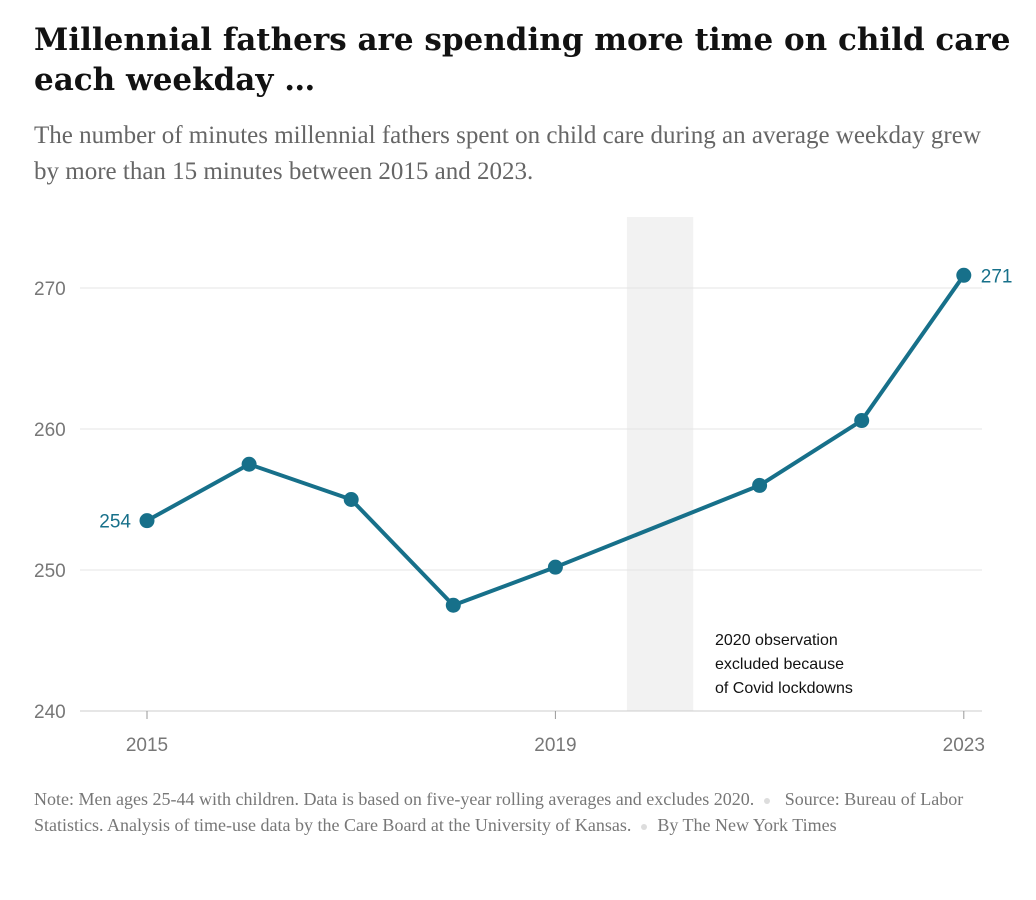 The image size is (1036, 900). Describe the element at coordinates (964, 745) in the screenshot. I see `x-tick-label: 2023` at that location.